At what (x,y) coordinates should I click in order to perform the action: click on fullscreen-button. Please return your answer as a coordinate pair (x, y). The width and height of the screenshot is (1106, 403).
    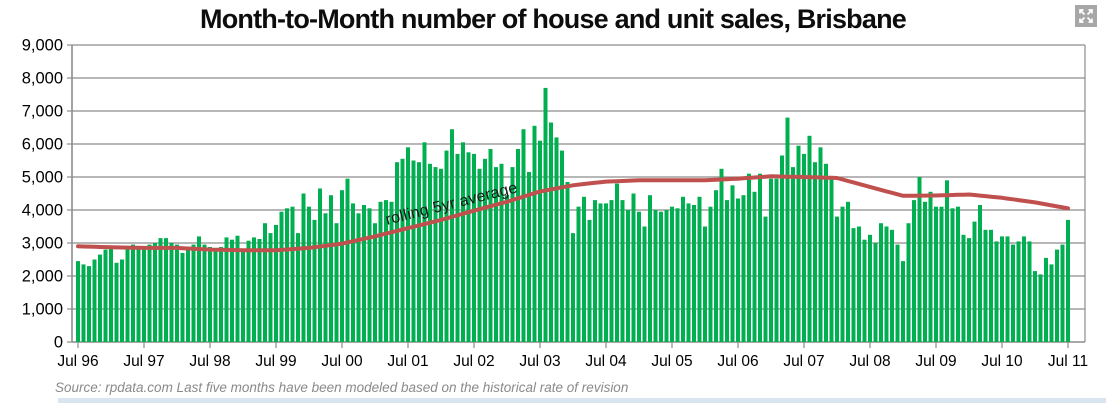
    Looking at the image, I should click on (1086, 16).